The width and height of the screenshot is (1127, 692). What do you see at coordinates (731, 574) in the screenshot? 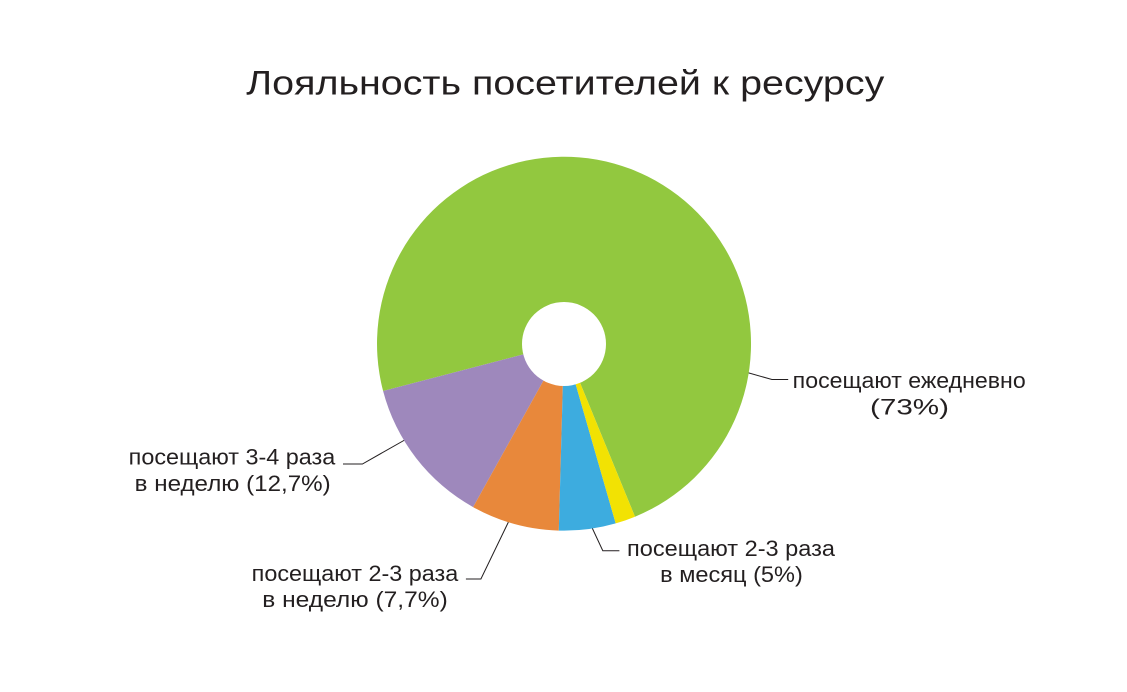
I see `svg-text: в месяц (5%)` at bounding box center [731, 574].